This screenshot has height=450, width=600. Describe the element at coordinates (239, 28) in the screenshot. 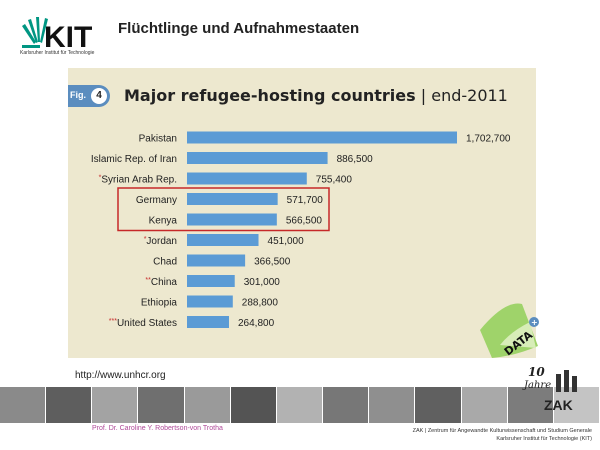

I see `slide-title: Flüchtlinge und Aufnahmestaaten` at that location.